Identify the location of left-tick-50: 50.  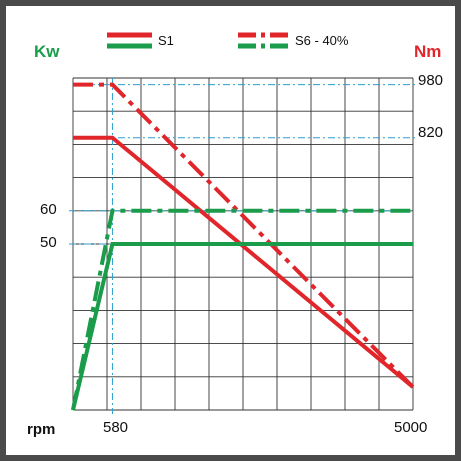
(48, 242).